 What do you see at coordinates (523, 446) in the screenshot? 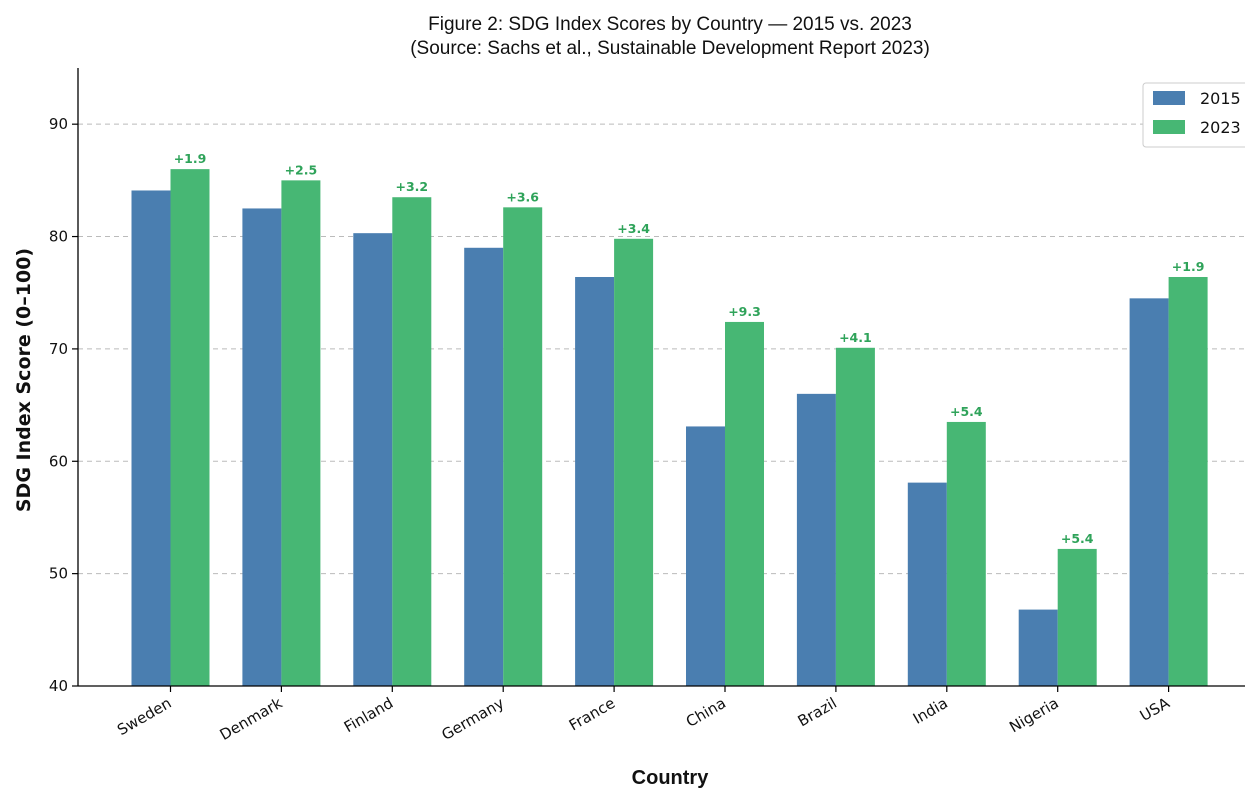
I see `bar-2023-germany` at bounding box center [523, 446].